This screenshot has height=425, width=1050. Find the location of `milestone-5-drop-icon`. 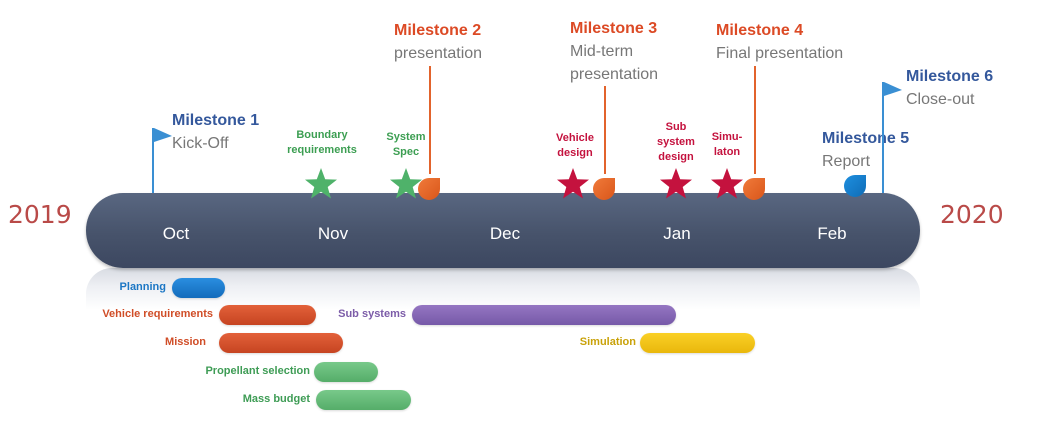

milestone-5-drop-icon is located at coordinates (855, 186).